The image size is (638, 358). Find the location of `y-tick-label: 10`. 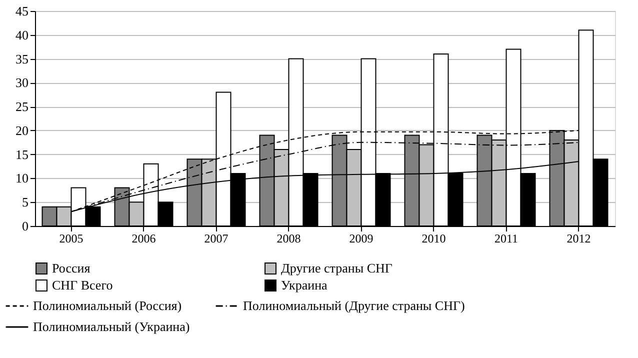

y-tick-label: 10 is located at coordinates (22, 178).